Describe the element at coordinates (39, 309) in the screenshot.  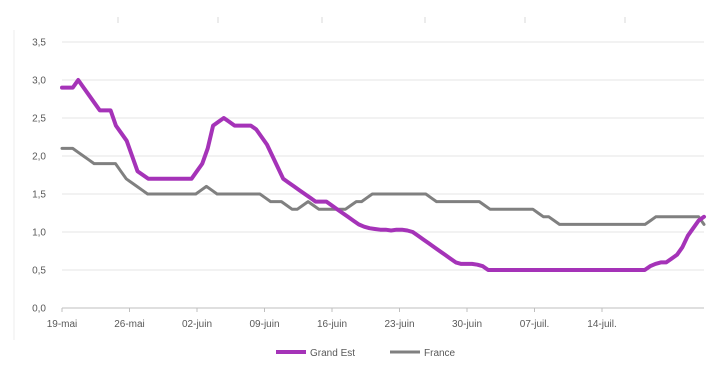
I see `y-tick-label: 0,0` at that location.